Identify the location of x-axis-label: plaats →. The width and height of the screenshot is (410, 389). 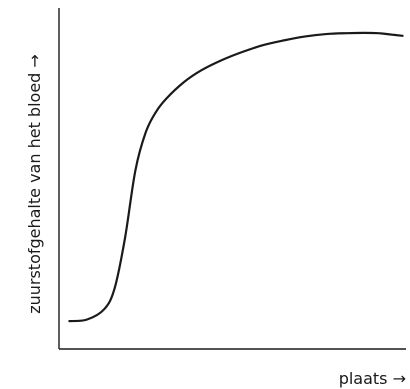
(372, 378).